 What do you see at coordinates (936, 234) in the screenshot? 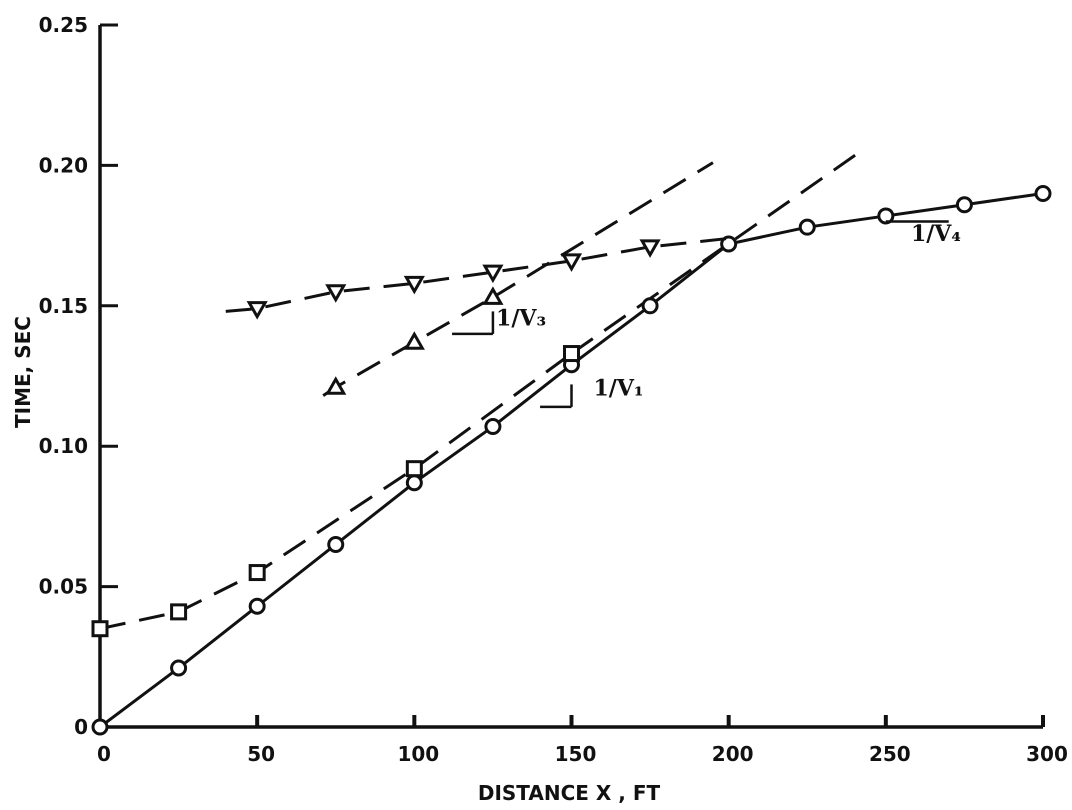
I see `slope-annotation: 1/V₄` at bounding box center [936, 234].